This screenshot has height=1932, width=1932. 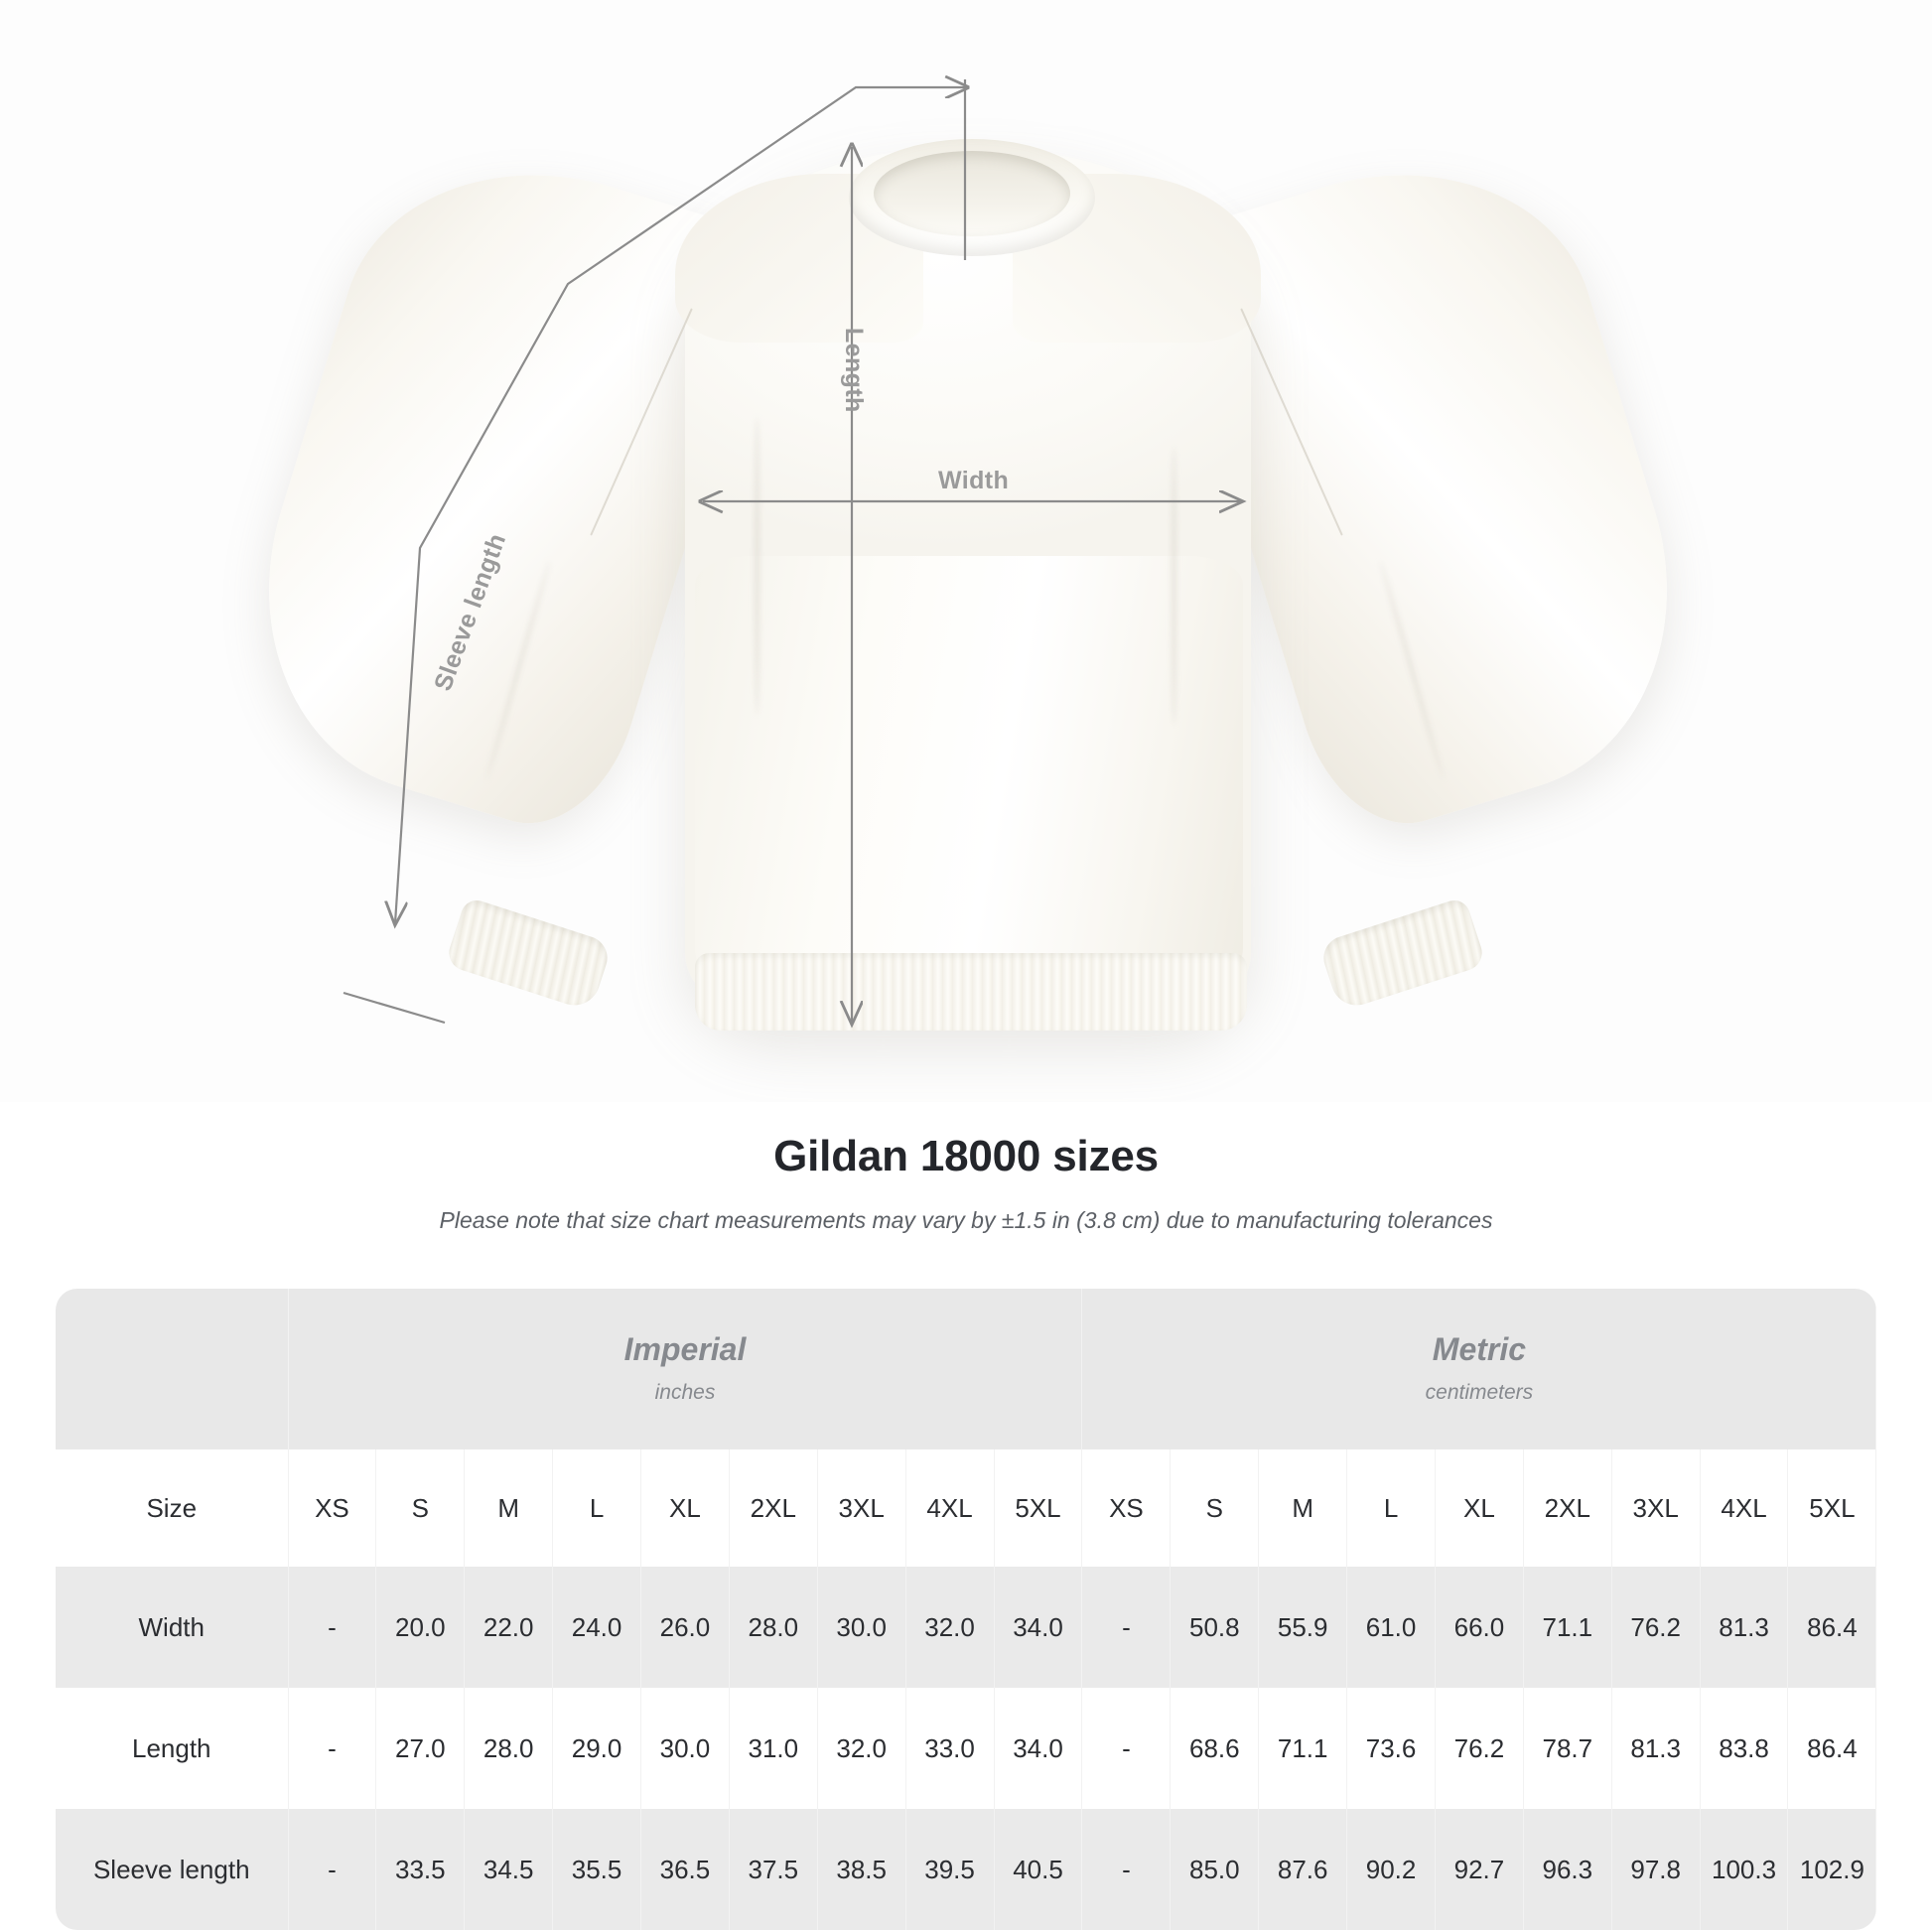 What do you see at coordinates (1480, 1392) in the screenshot?
I see `unit-system-unit: centimeters` at bounding box center [1480, 1392].